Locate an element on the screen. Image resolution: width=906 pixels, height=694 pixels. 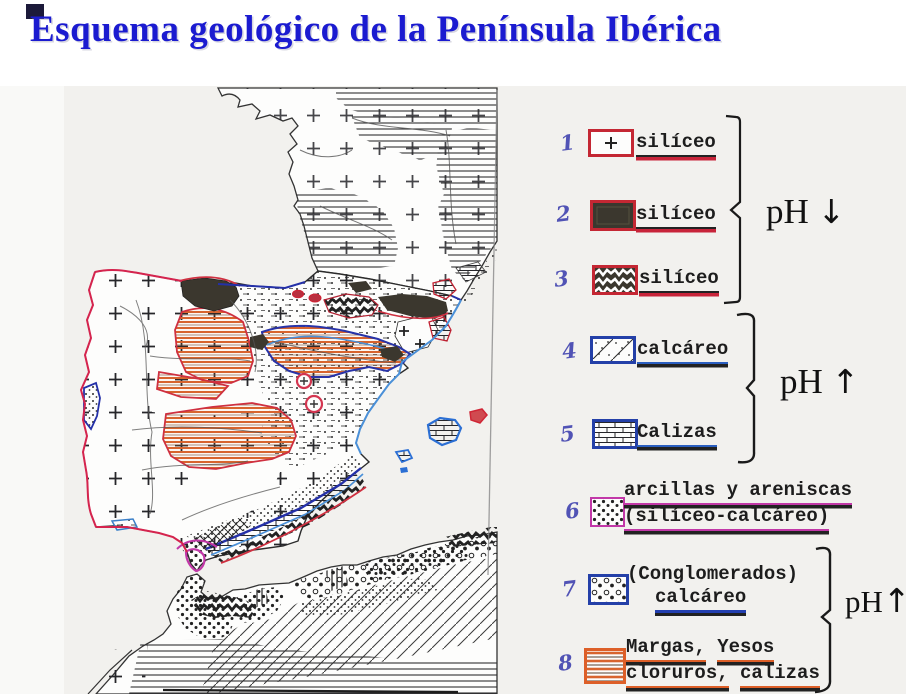
ebro-basin is located at coordinates (336, 351).